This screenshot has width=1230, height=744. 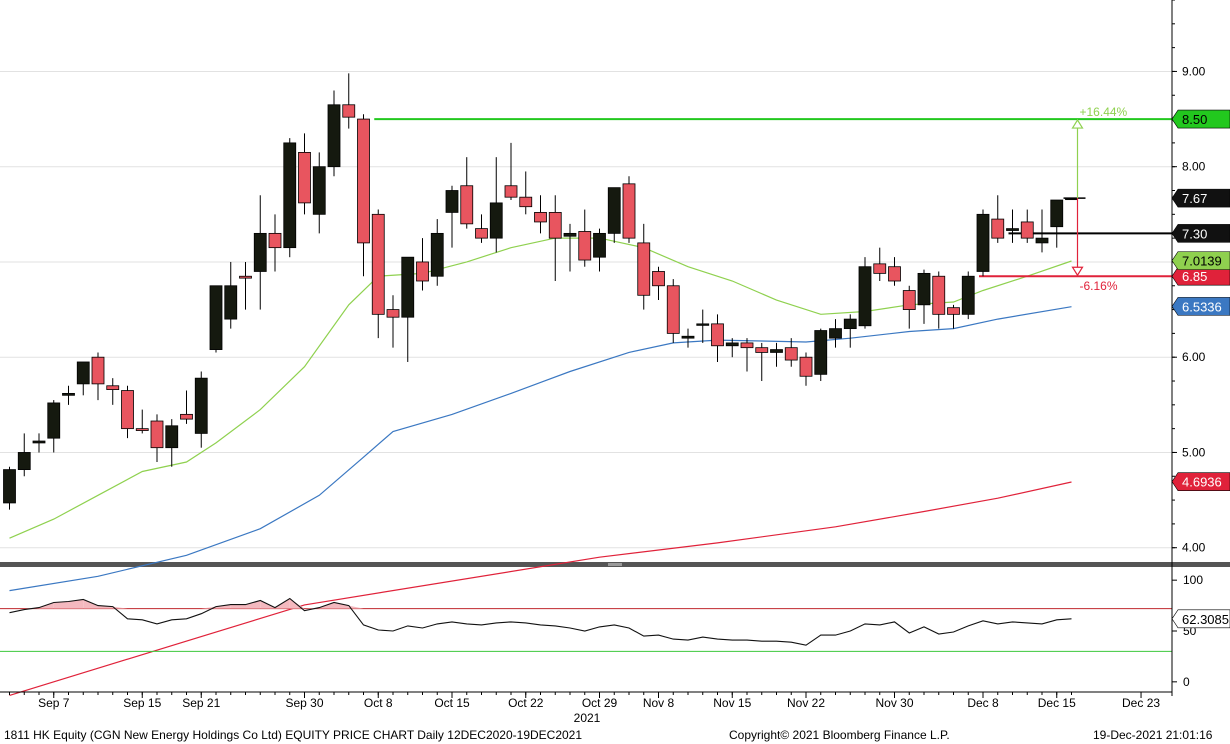 I want to click on divider-handle, so click(x=615, y=564).